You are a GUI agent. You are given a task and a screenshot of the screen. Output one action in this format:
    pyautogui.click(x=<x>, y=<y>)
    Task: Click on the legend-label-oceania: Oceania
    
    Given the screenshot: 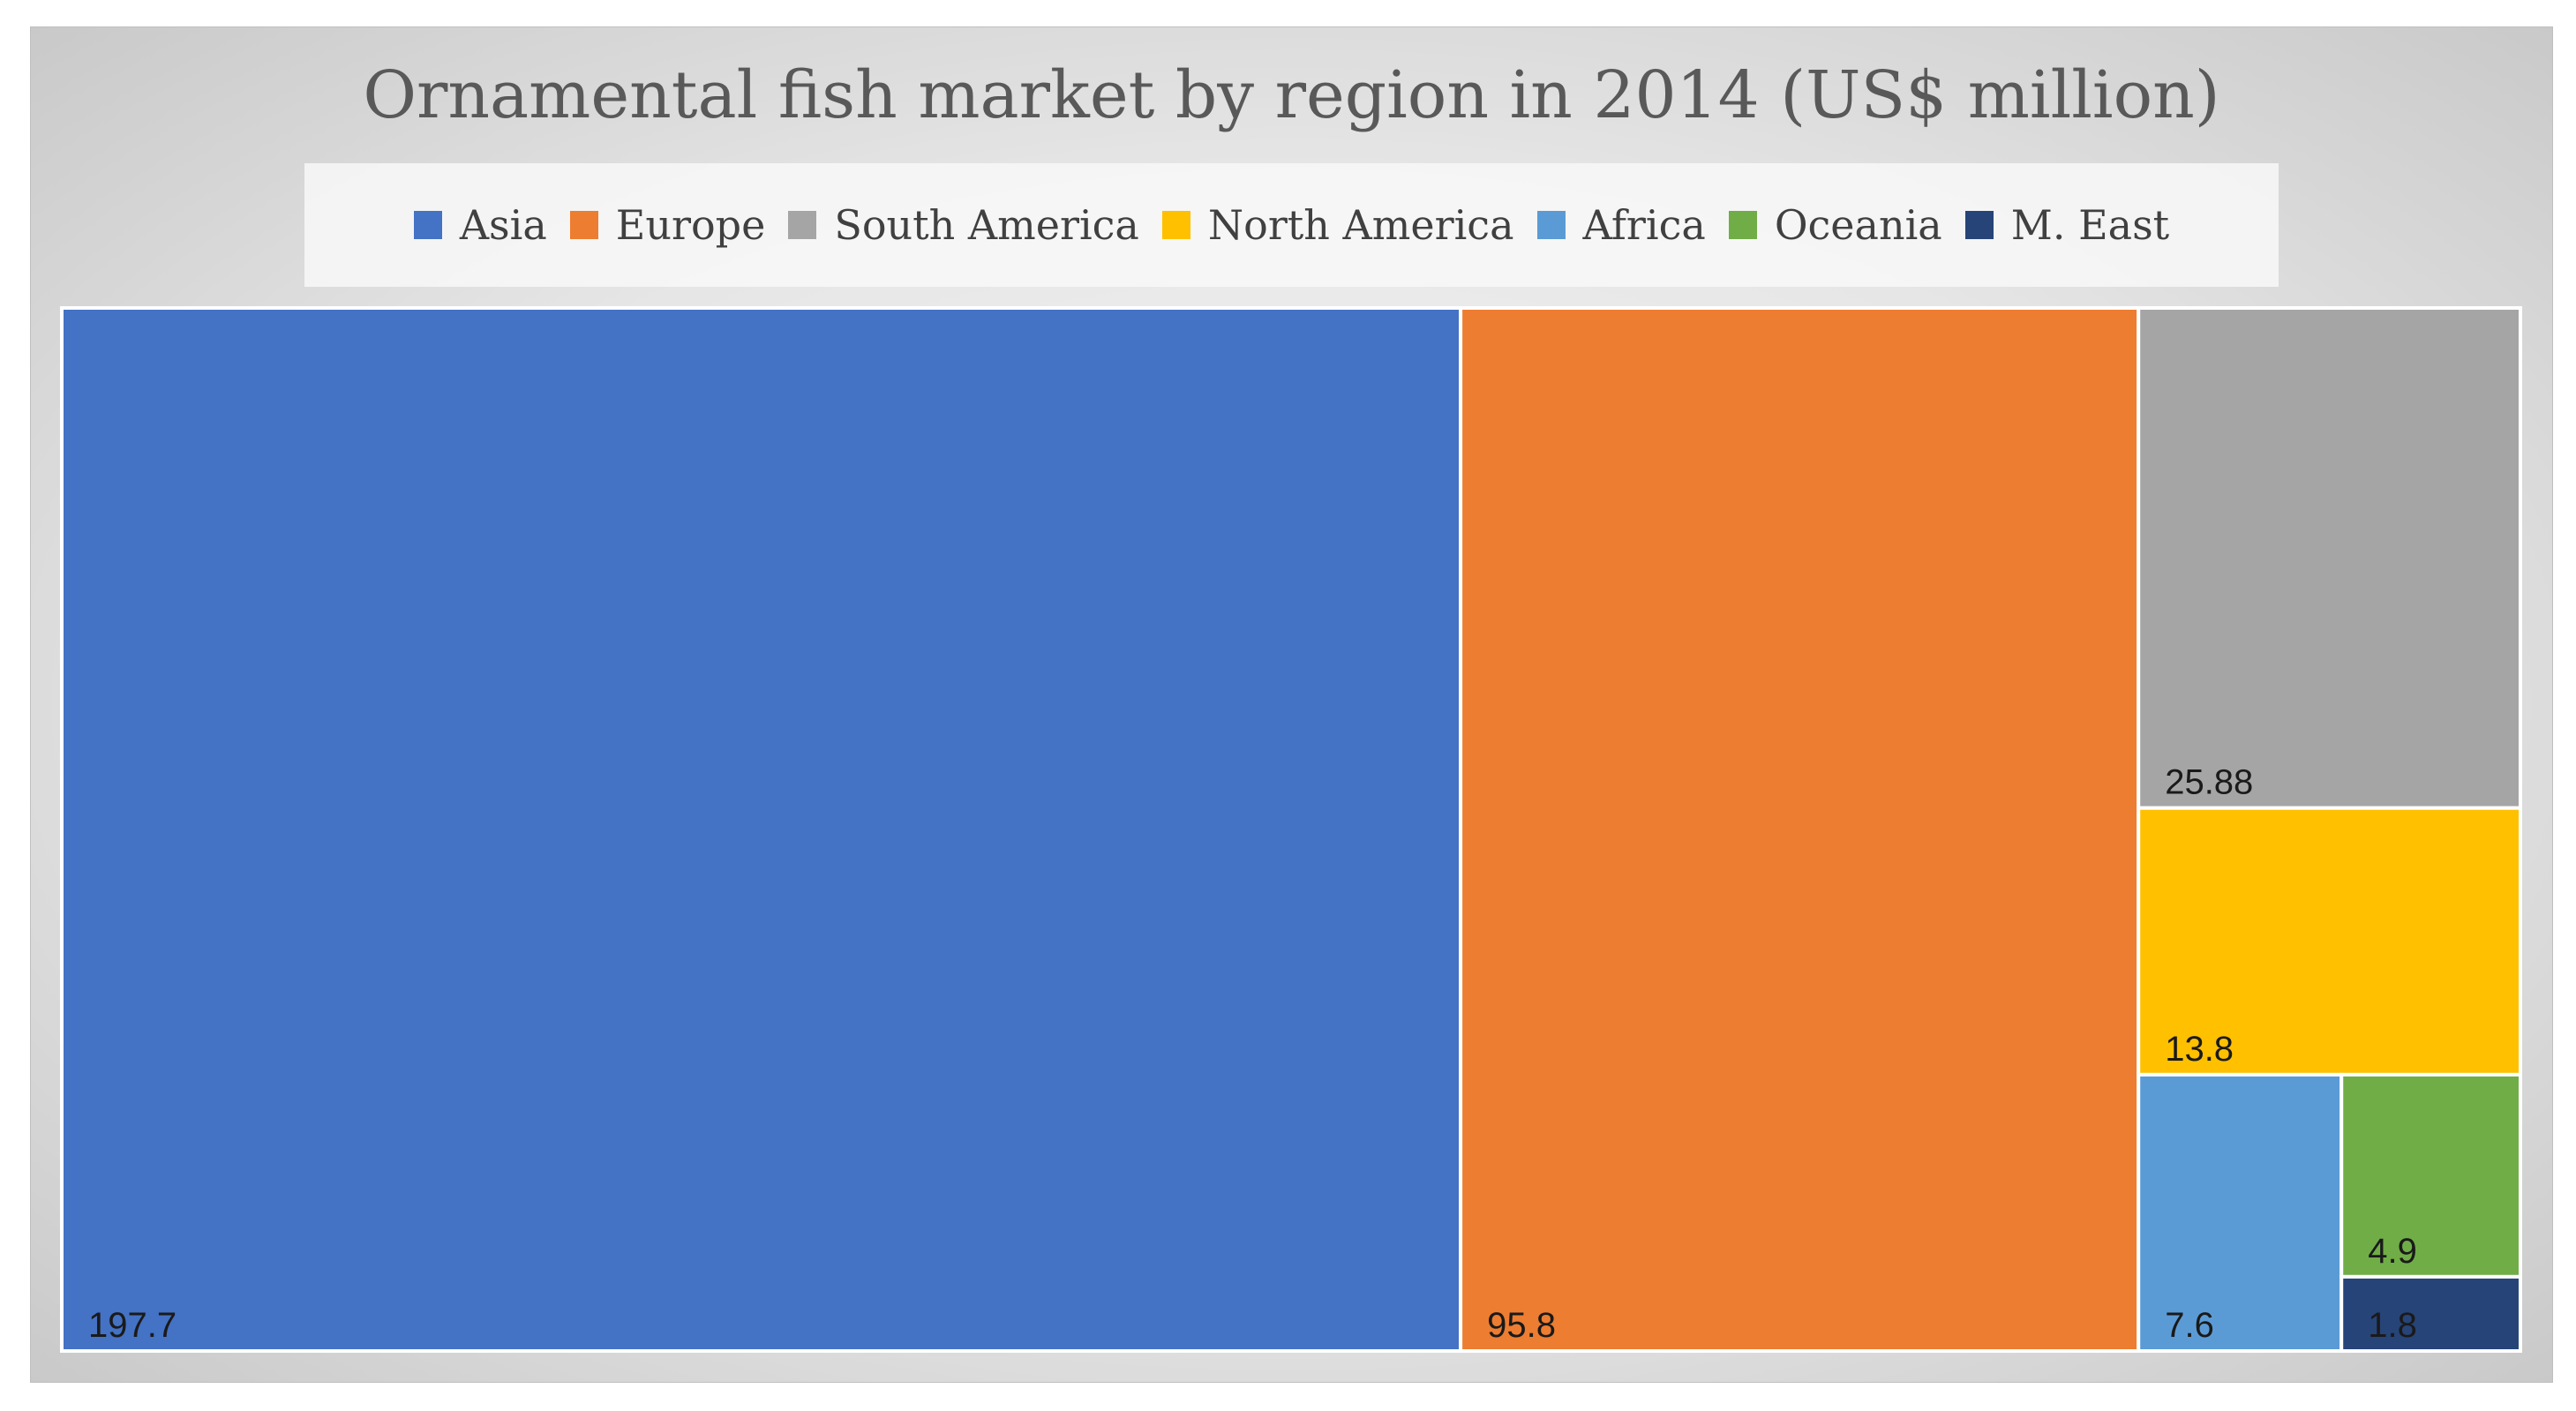 What is the action you would take?
    pyautogui.click(x=1858, y=225)
    